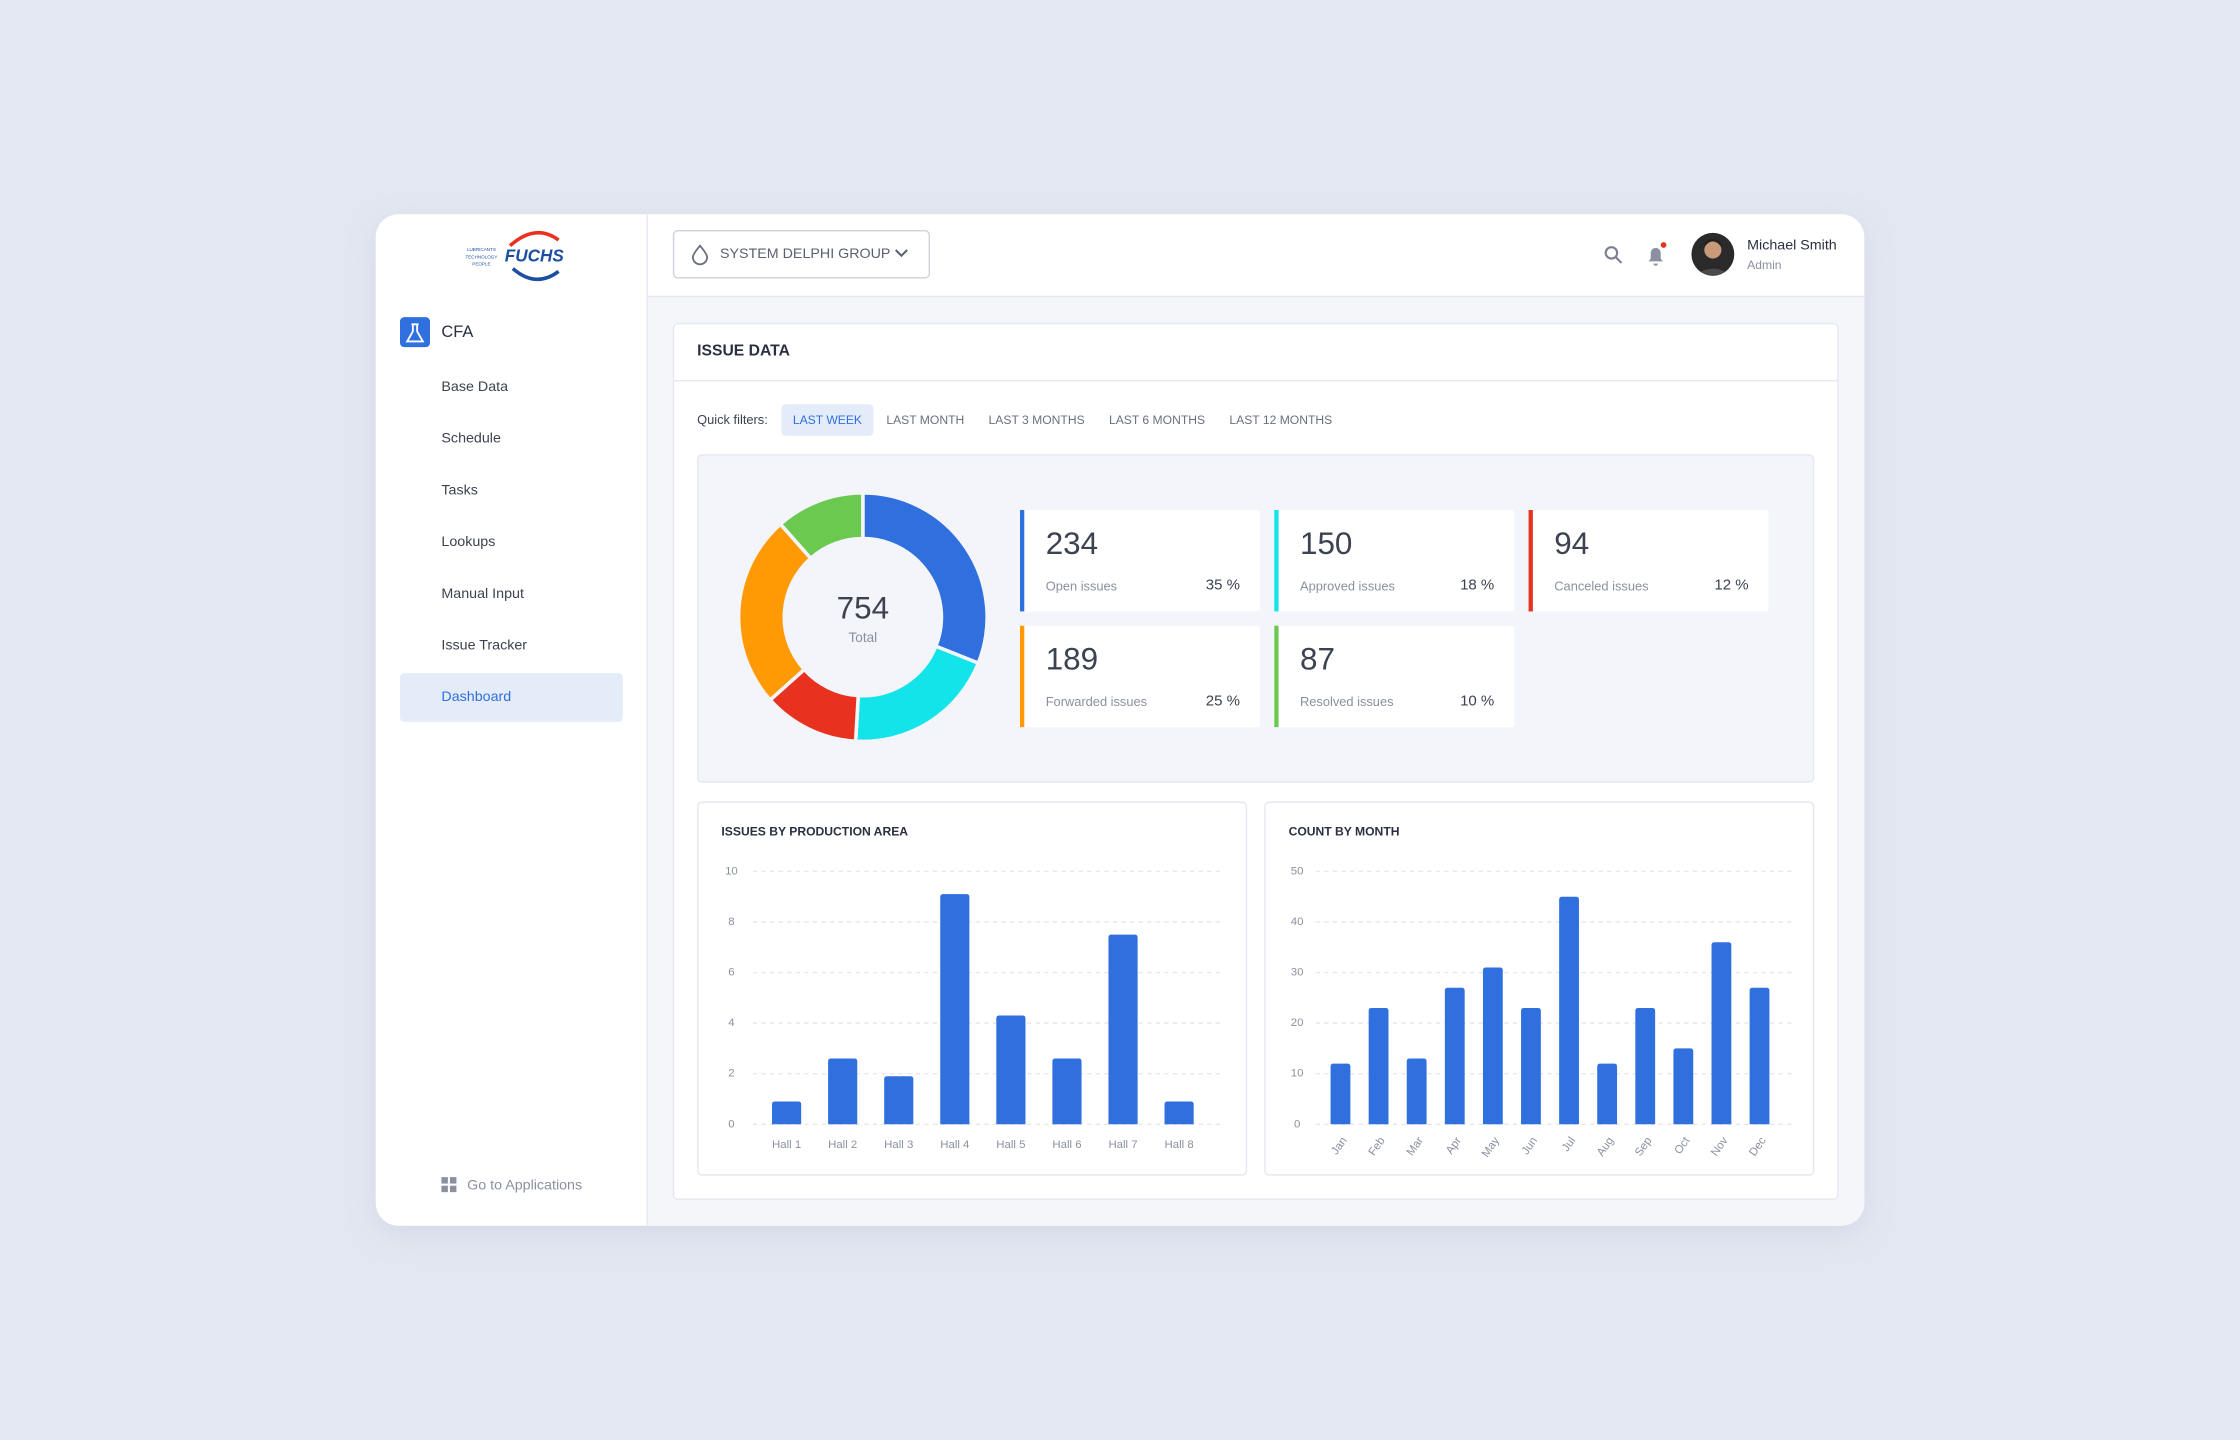  Describe the element at coordinates (731, 1124) in the screenshot. I see `y-tick-label: 0` at that location.